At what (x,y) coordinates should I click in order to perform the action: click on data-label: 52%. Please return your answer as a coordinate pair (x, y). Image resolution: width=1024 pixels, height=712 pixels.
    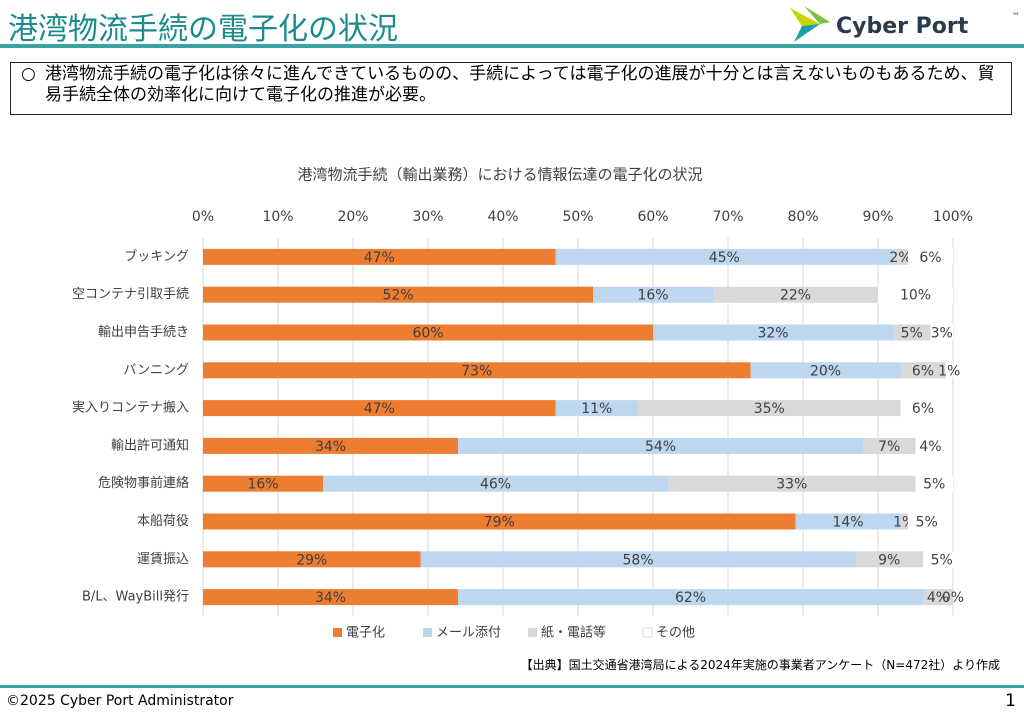
    Looking at the image, I should click on (397, 296).